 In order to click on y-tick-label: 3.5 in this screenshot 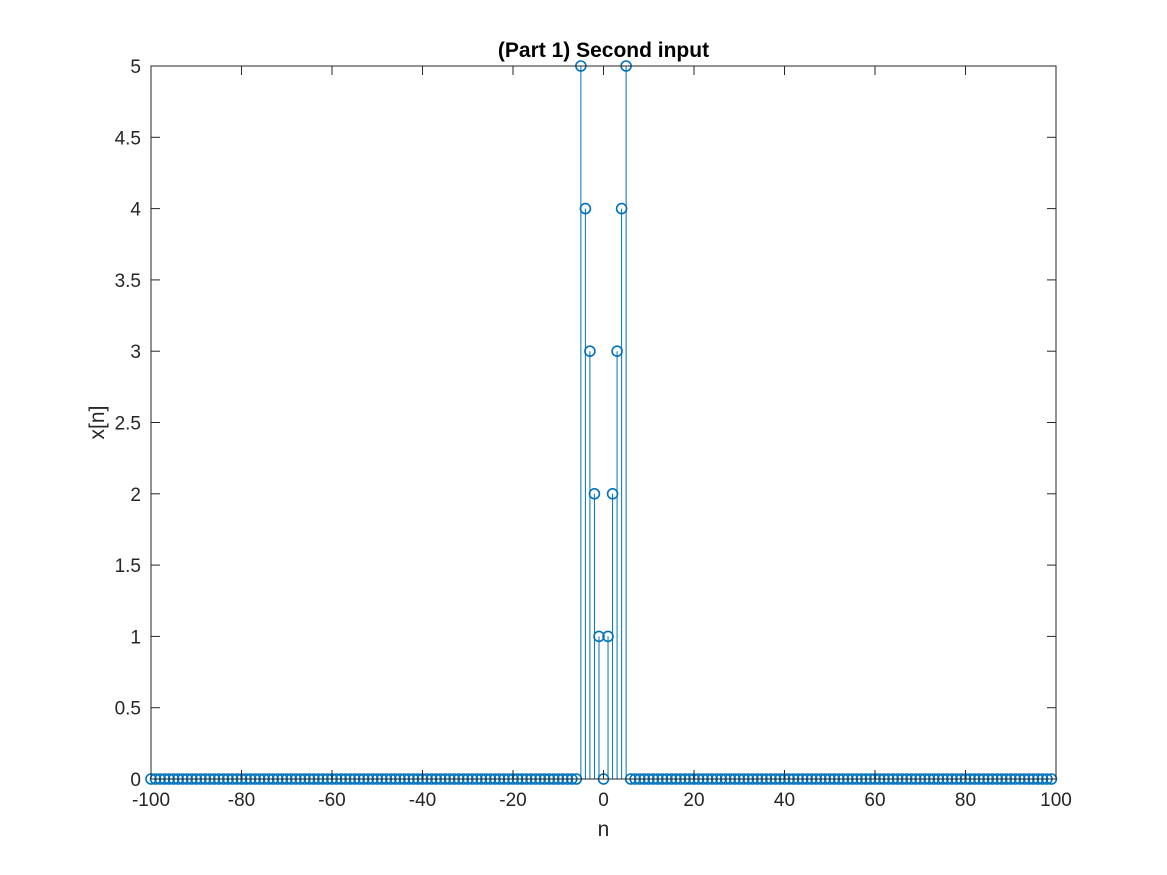, I will do `click(128, 281)`.